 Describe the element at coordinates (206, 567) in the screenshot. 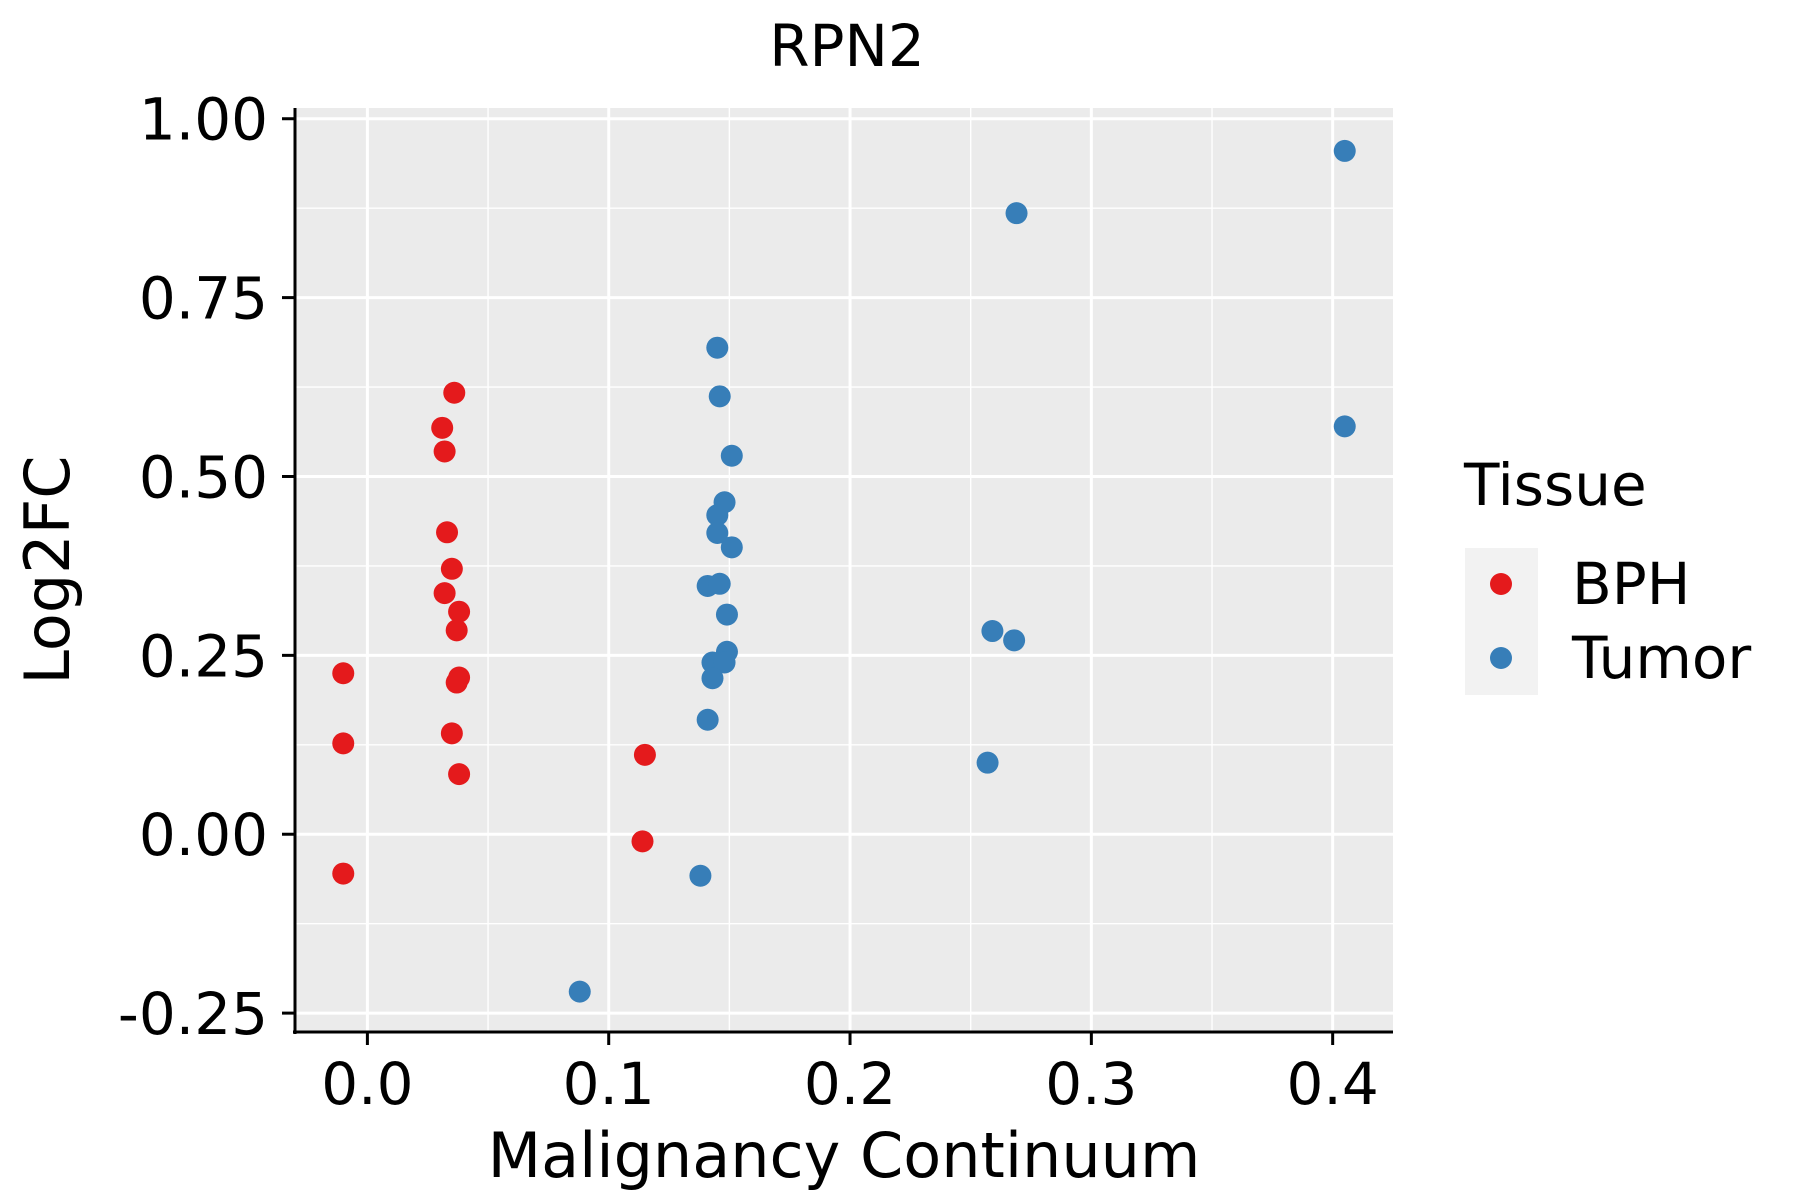

I see `y-axis-ticks: -0.25 0.00 0.25 0.50 0.75 1.00` at that location.